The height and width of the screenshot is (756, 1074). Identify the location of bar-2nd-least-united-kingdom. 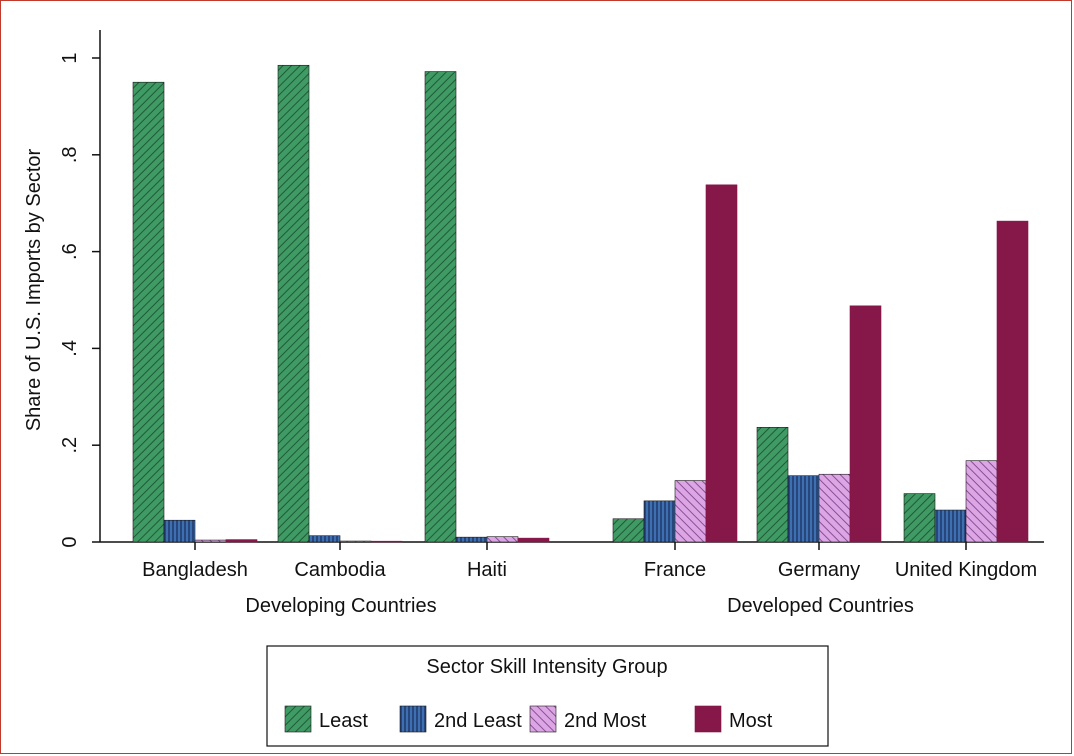
(950, 526).